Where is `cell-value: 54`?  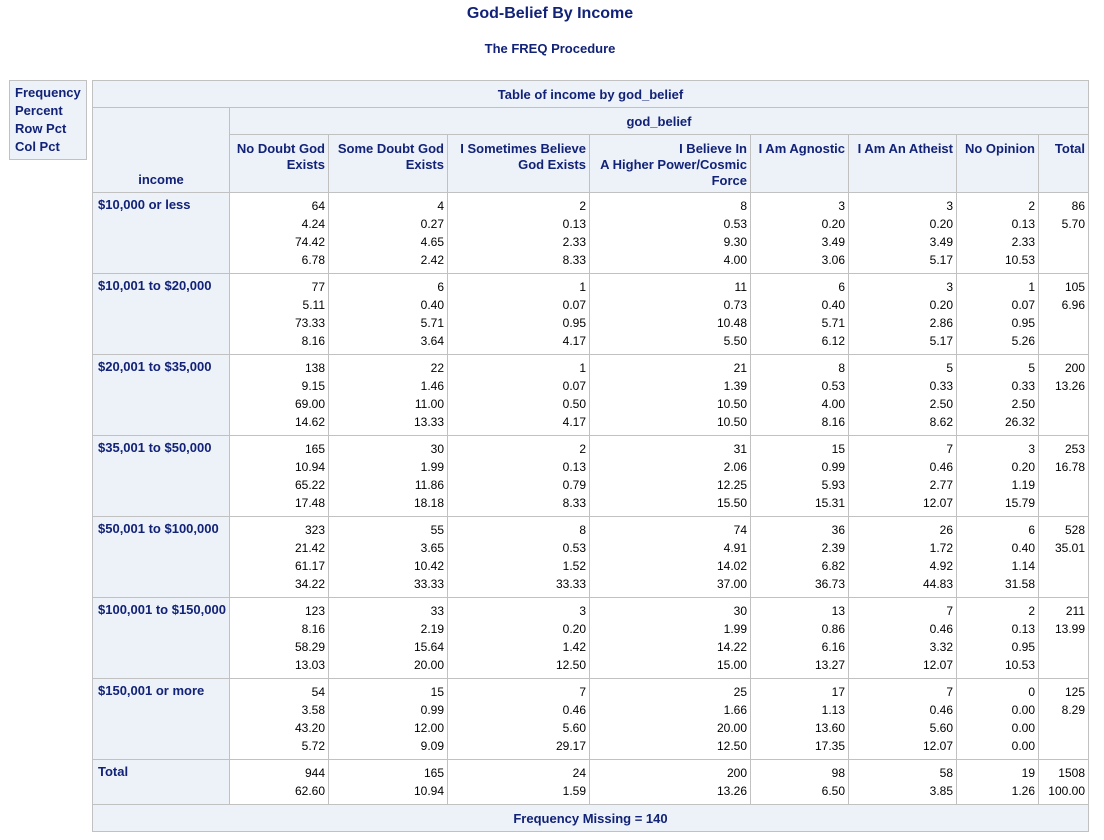
cell-value: 54 is located at coordinates (318, 692).